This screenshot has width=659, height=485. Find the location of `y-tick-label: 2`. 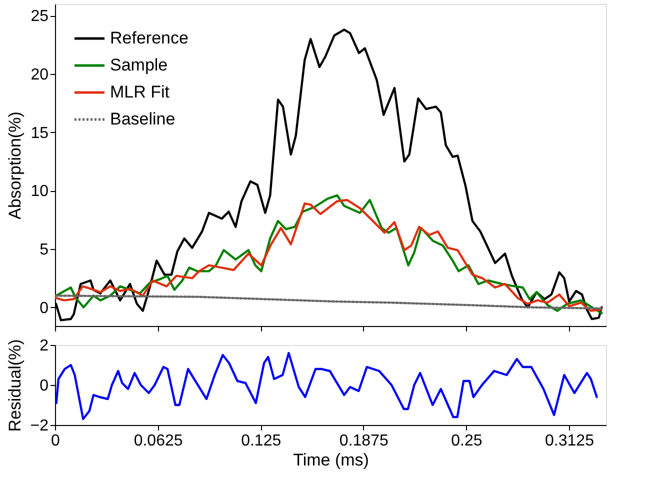

y-tick-label: 2 is located at coordinates (44, 346).